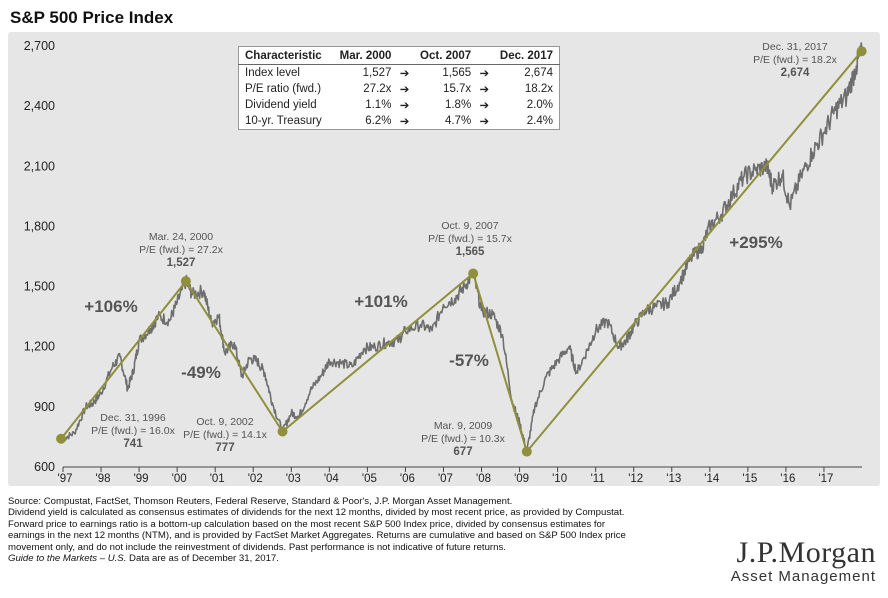 Image resolution: width=888 pixels, height=598 pixels. What do you see at coordinates (538, 89) in the screenshot?
I see `table-cell: 18.2x` at bounding box center [538, 89].